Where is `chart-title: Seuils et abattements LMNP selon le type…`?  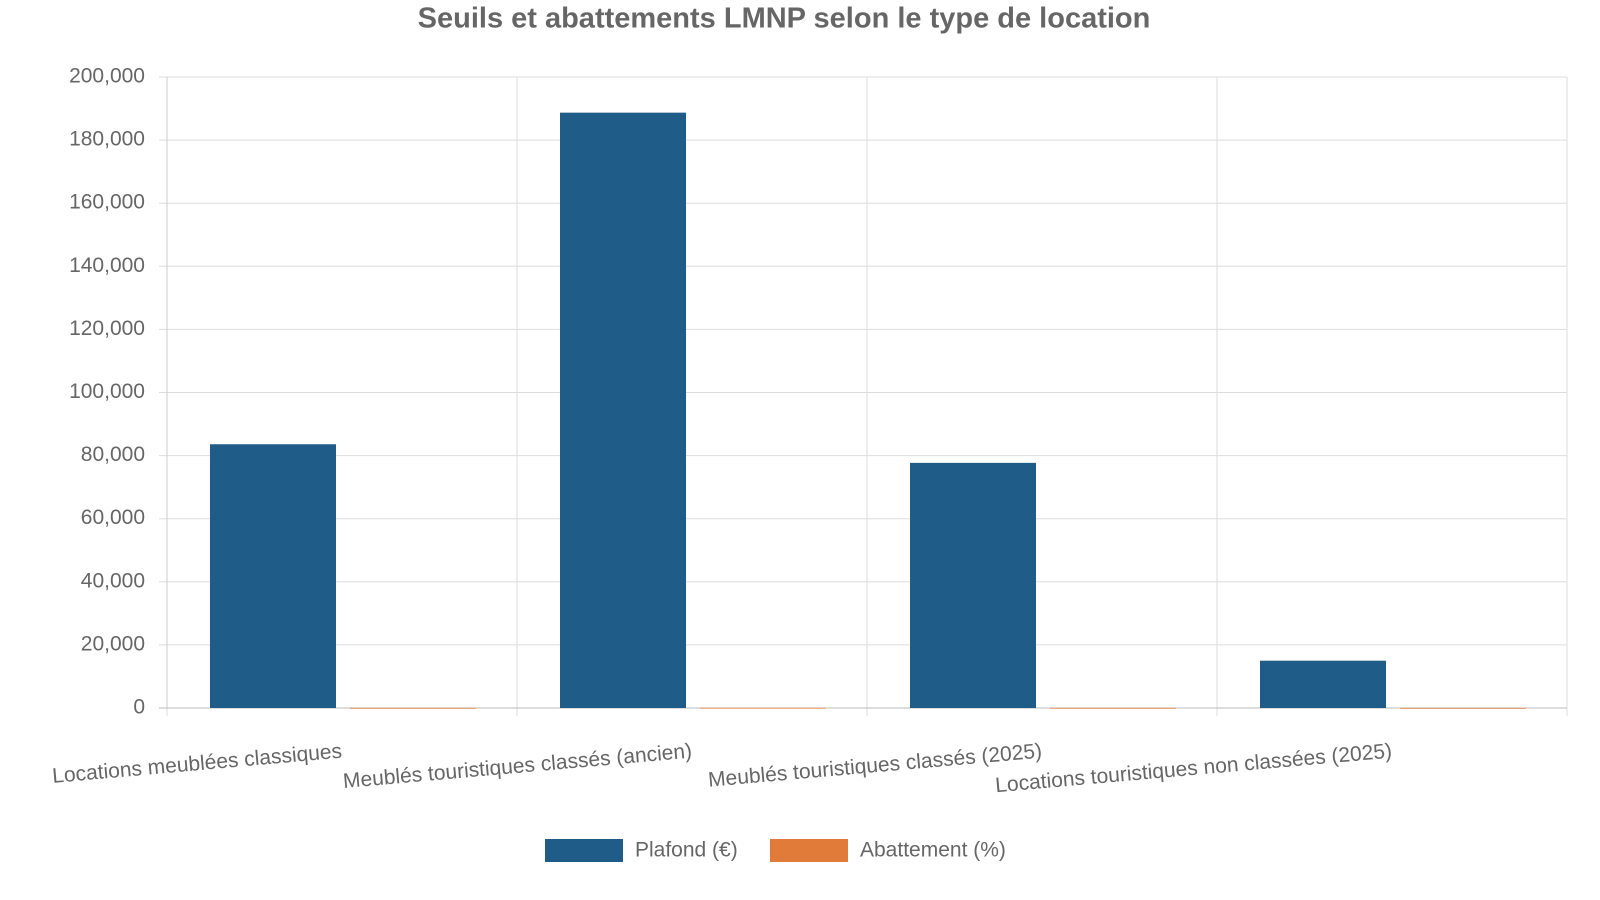 chart-title: Seuils et abattements LMNP selon le type… is located at coordinates (784, 19).